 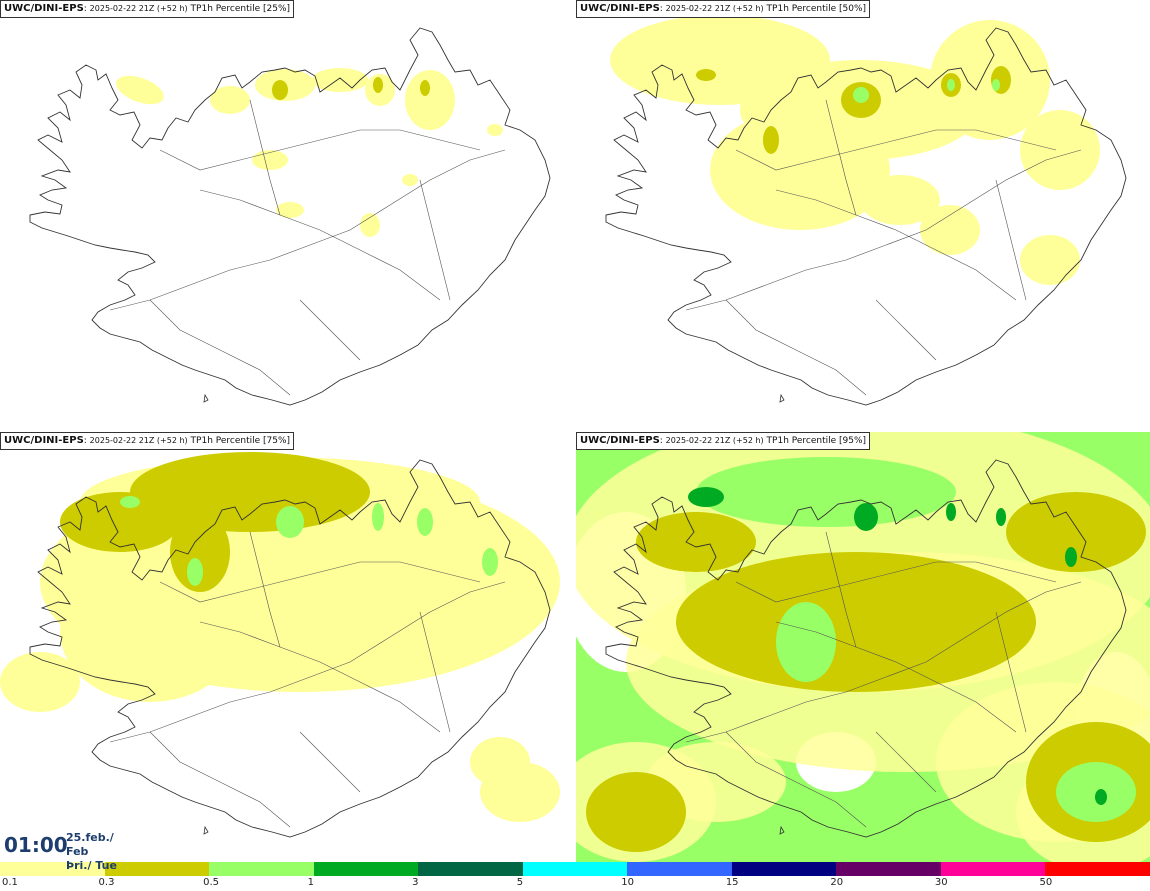 What do you see at coordinates (10, 882) in the screenshot?
I see `legend-label: 0.1` at bounding box center [10, 882].